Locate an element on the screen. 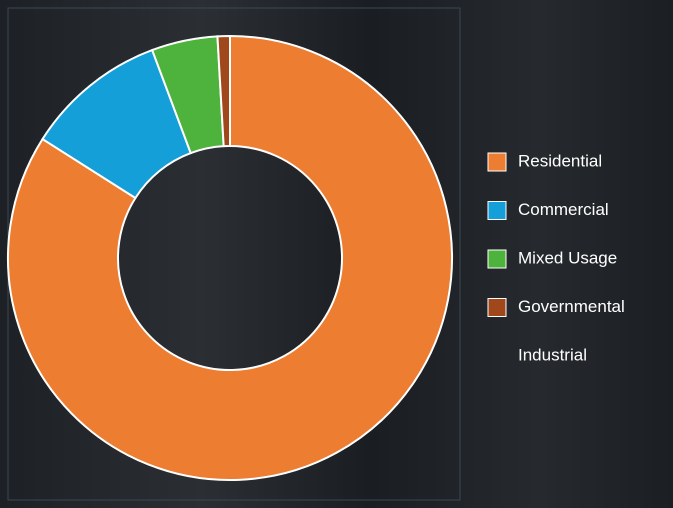  donut-slice is located at coordinates (223, 91).